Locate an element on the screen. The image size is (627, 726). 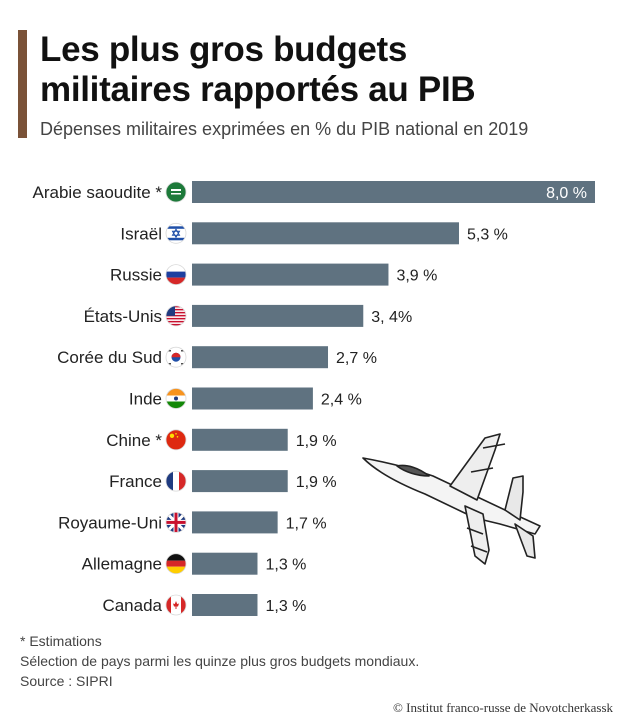
value-label-10: 1,3 % is located at coordinates (285, 565).